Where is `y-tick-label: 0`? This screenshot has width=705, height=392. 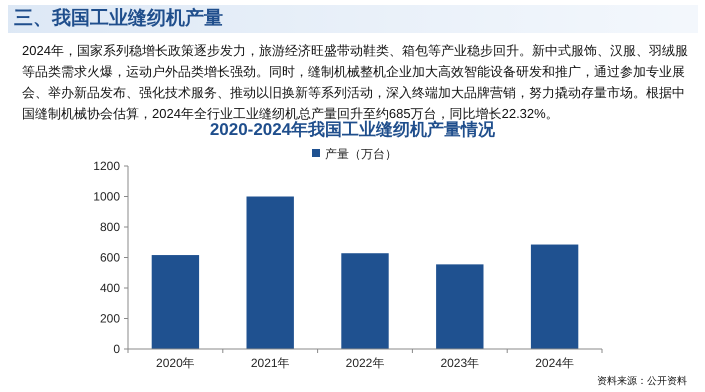
y-tick-label: 0 is located at coordinates (116, 349).